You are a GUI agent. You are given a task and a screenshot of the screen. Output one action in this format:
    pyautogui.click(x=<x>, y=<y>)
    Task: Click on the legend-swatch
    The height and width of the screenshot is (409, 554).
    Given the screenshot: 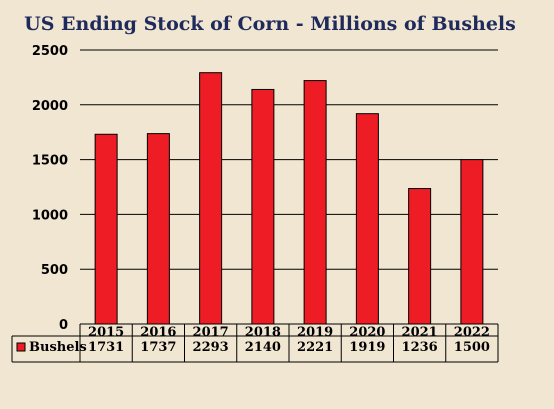 What is the action you would take?
    pyautogui.click(x=21, y=347)
    